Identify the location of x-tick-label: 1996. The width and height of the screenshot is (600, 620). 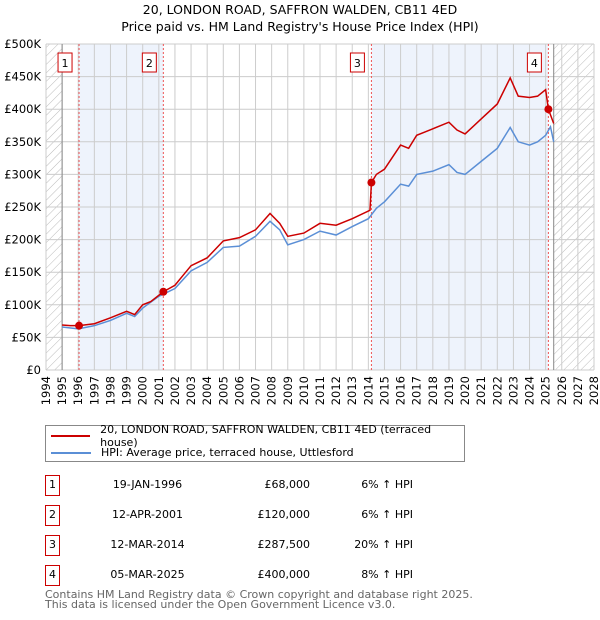
(78, 390).